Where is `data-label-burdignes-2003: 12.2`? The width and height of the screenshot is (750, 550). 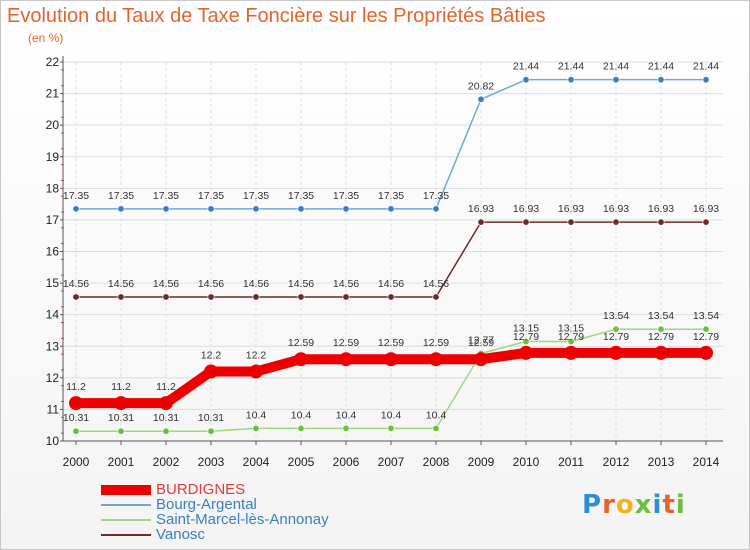
data-label-burdignes-2003: 12.2 is located at coordinates (211, 356).